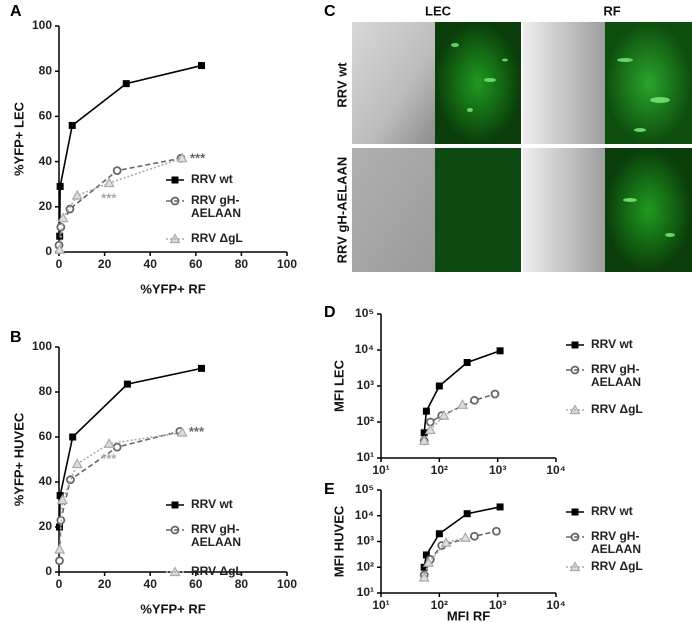 The width and height of the screenshot is (692, 623). I want to click on panel-label: E, so click(329, 489).